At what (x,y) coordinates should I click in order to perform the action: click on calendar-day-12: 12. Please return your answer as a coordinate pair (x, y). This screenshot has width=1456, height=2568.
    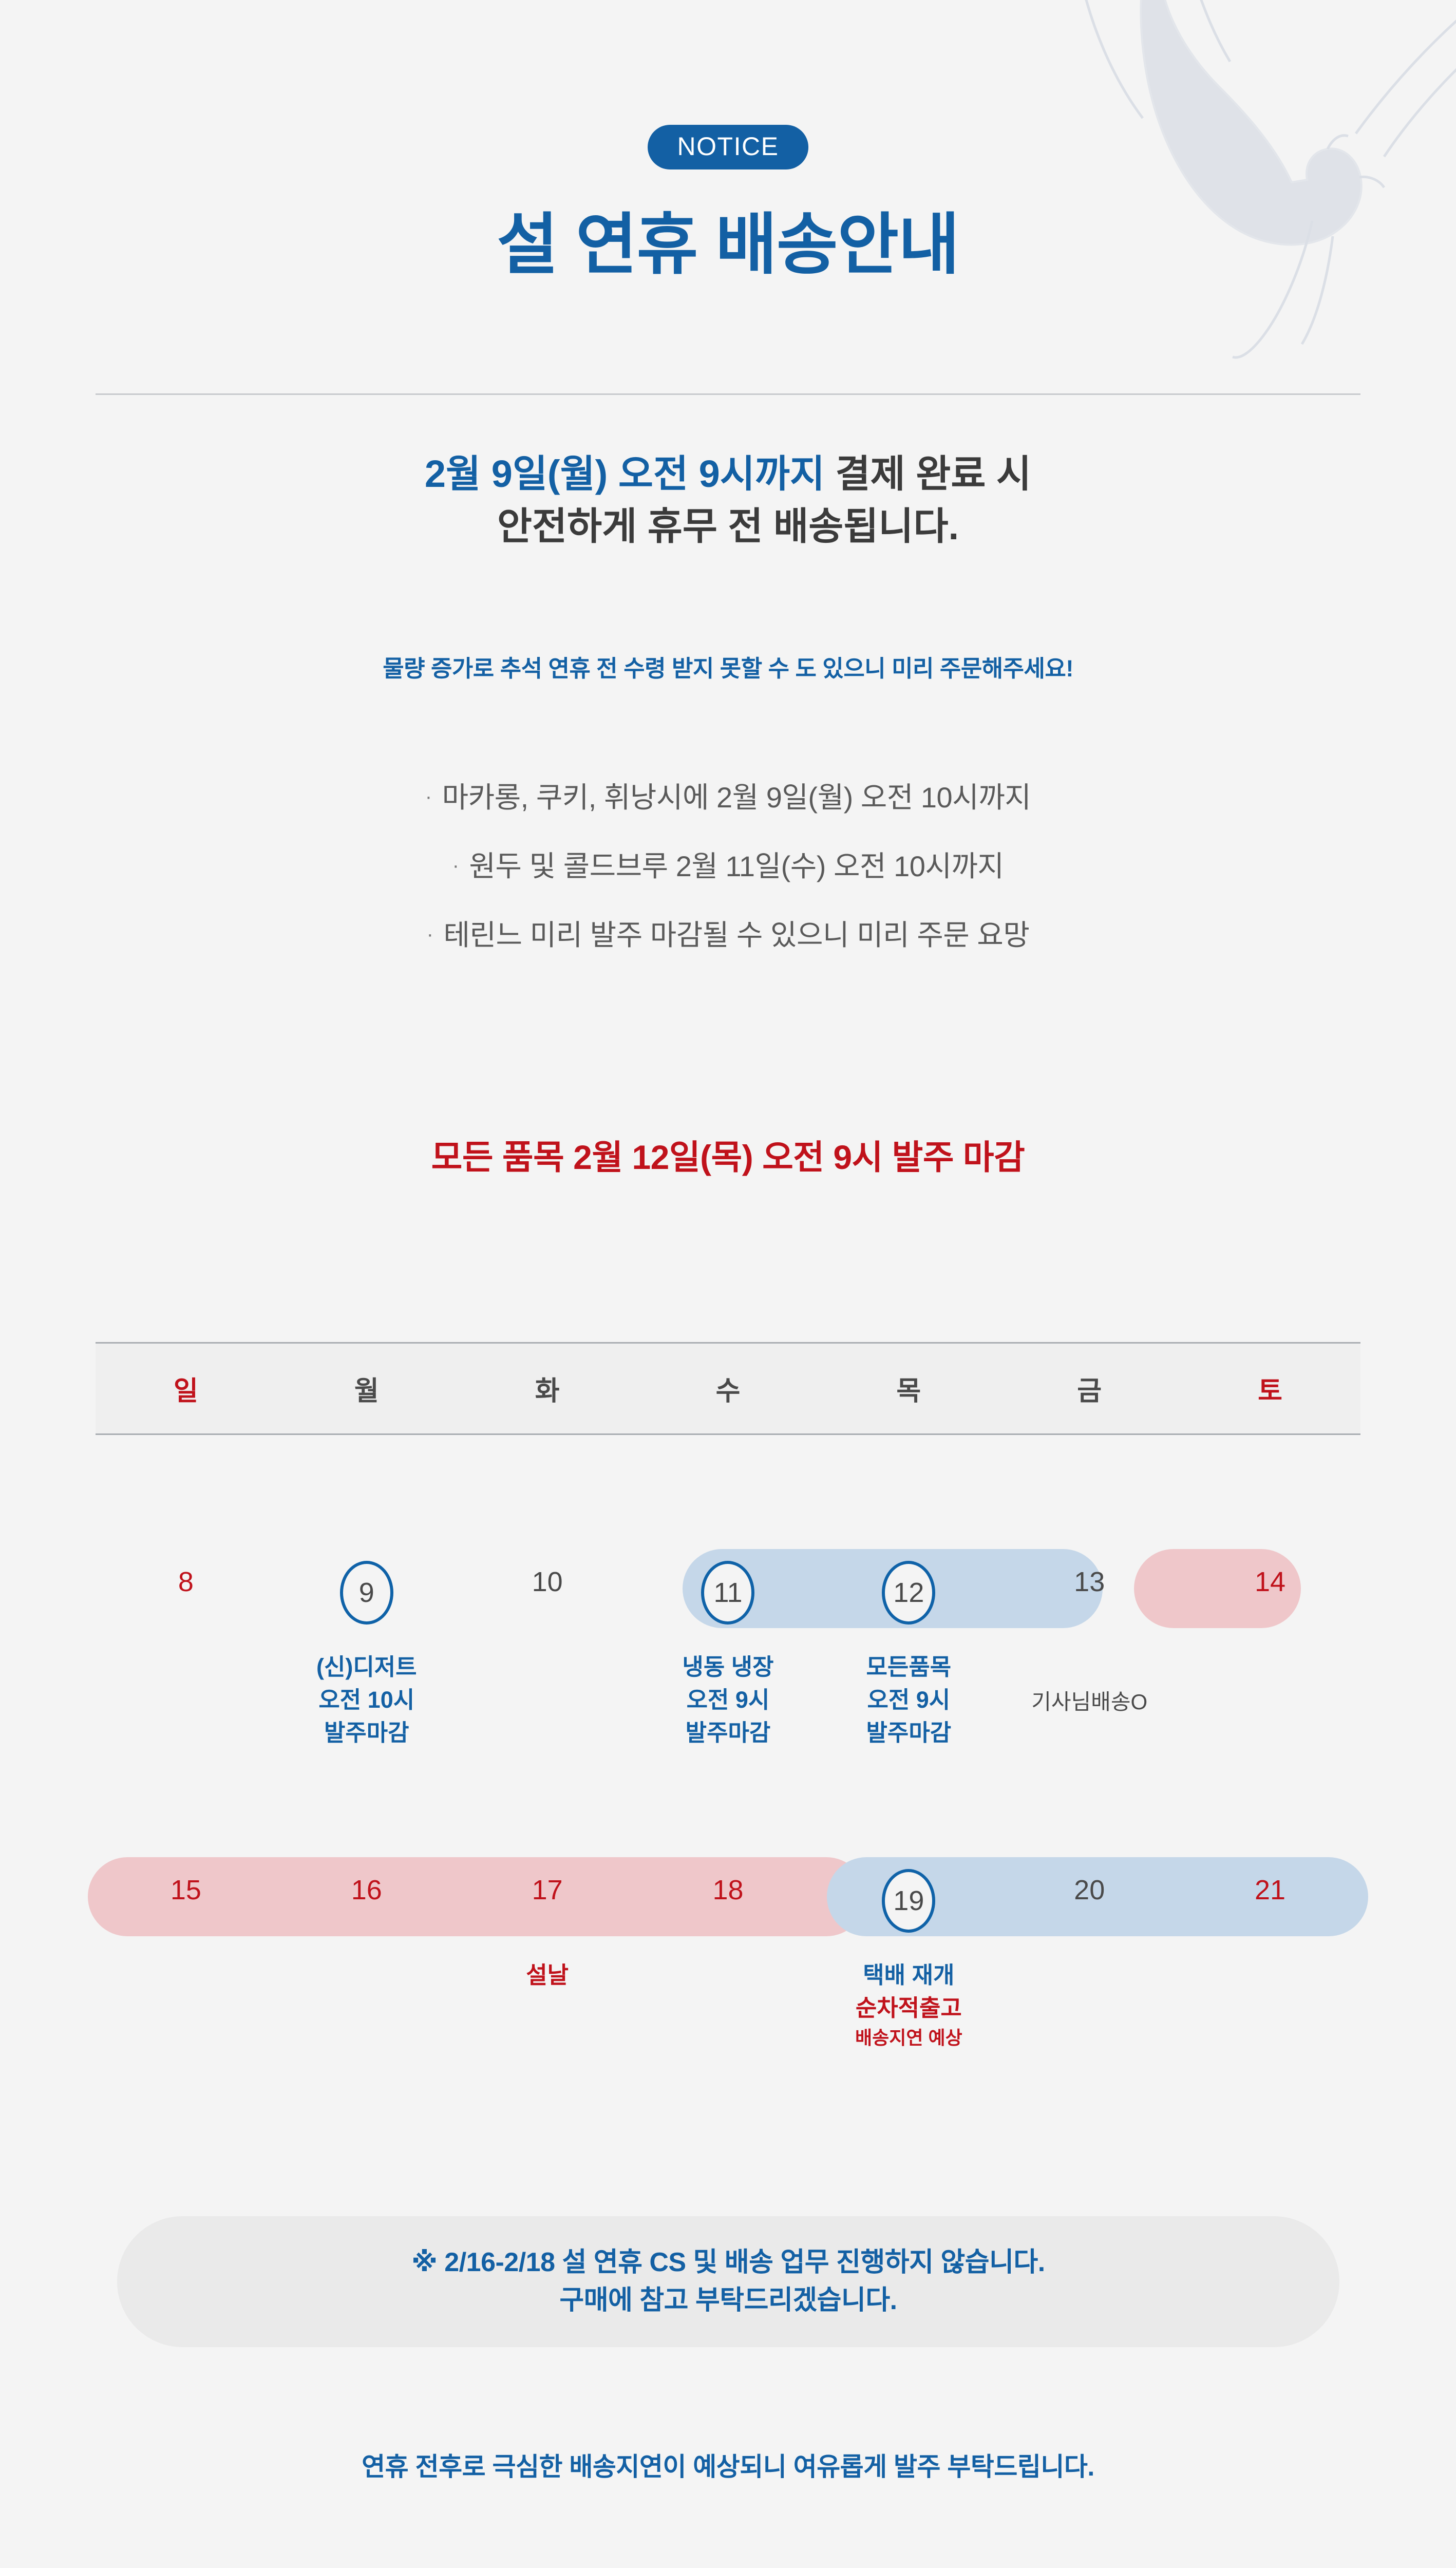
    Looking at the image, I should click on (909, 1593).